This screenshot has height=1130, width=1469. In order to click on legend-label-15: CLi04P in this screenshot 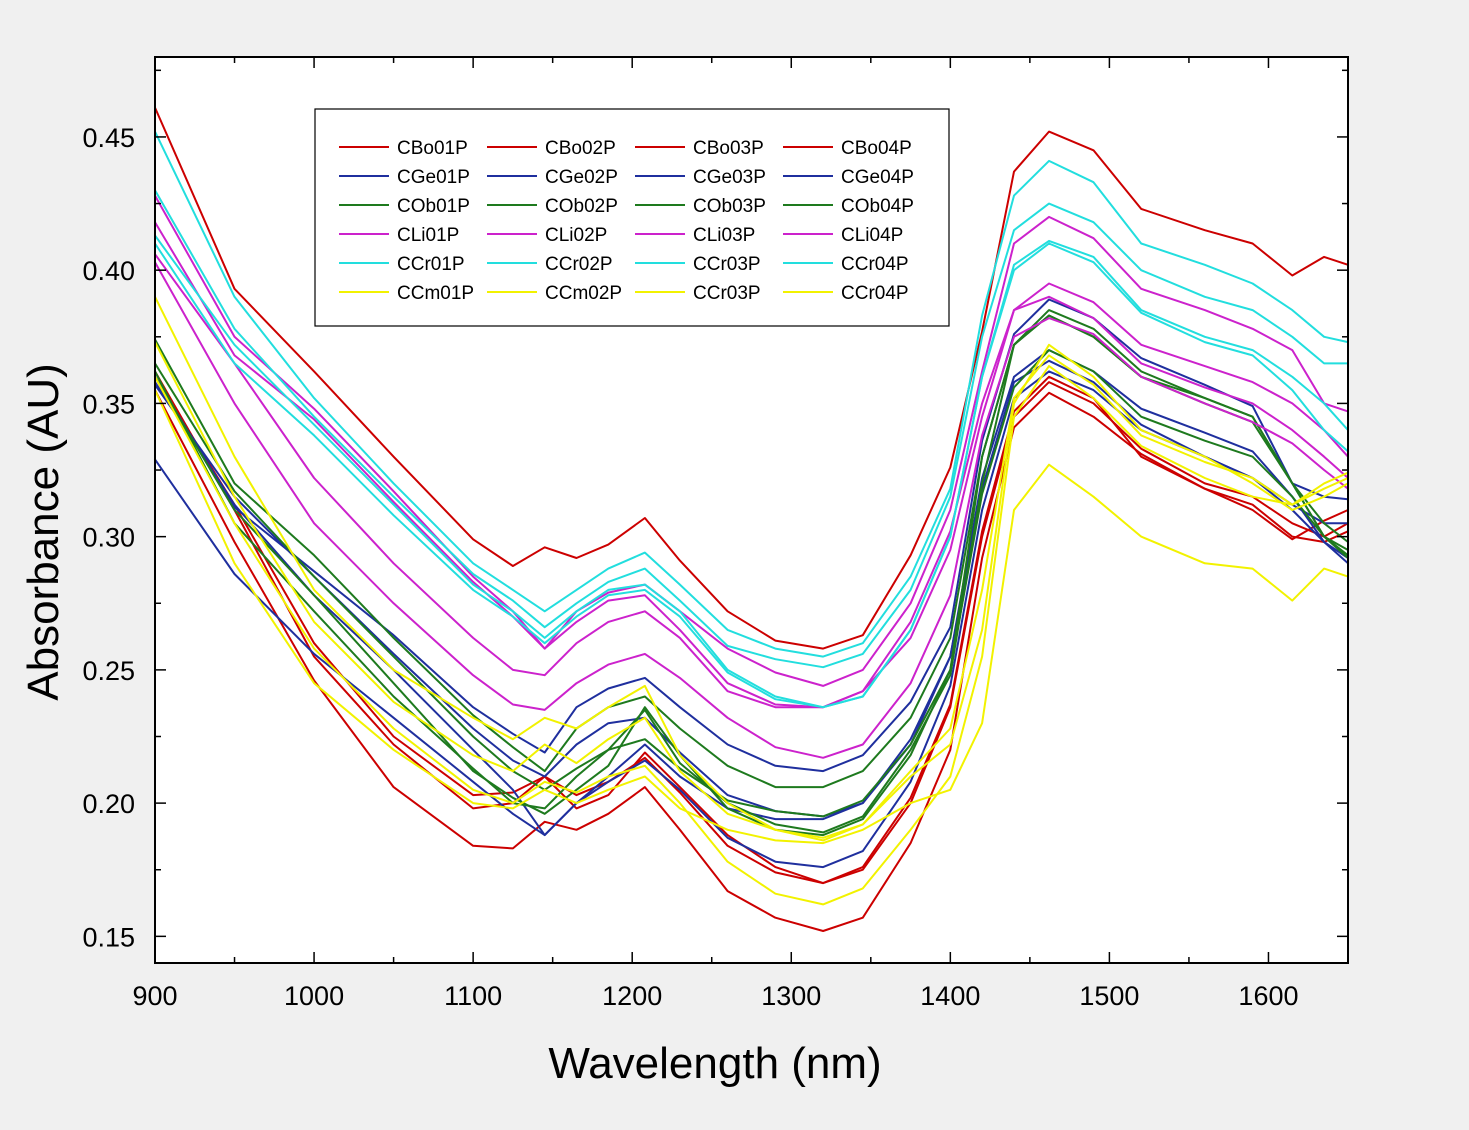, I will do `click(872, 235)`.